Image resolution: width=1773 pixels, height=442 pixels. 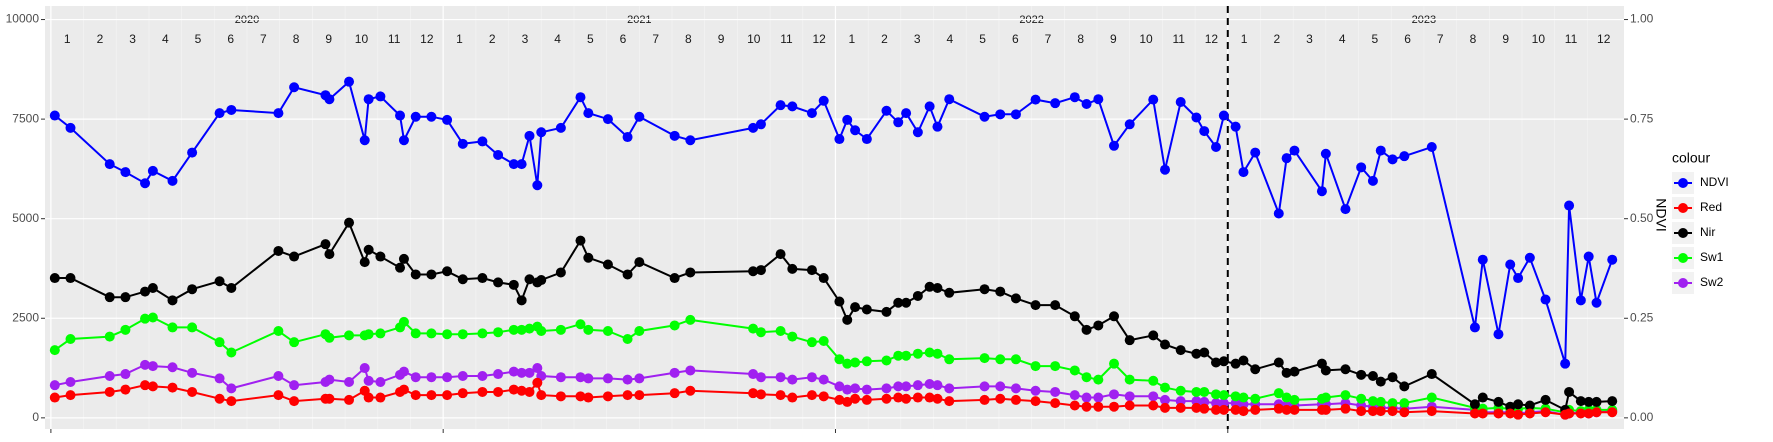 I want to click on legend-key-point, so click(x=1683, y=233).